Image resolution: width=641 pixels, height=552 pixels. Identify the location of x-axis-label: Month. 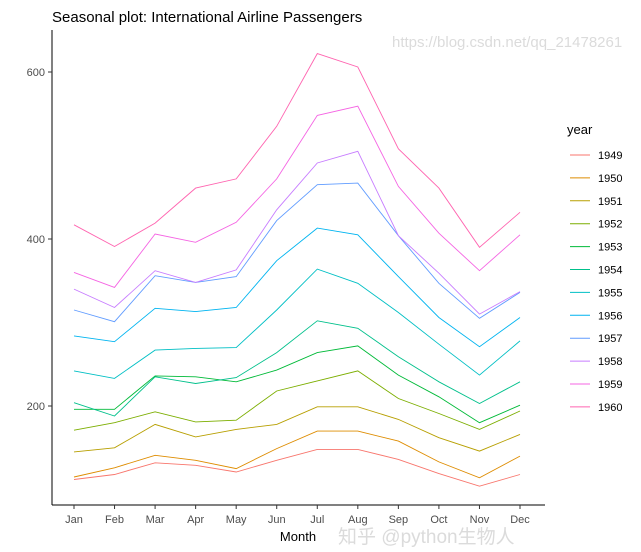
(298, 536).